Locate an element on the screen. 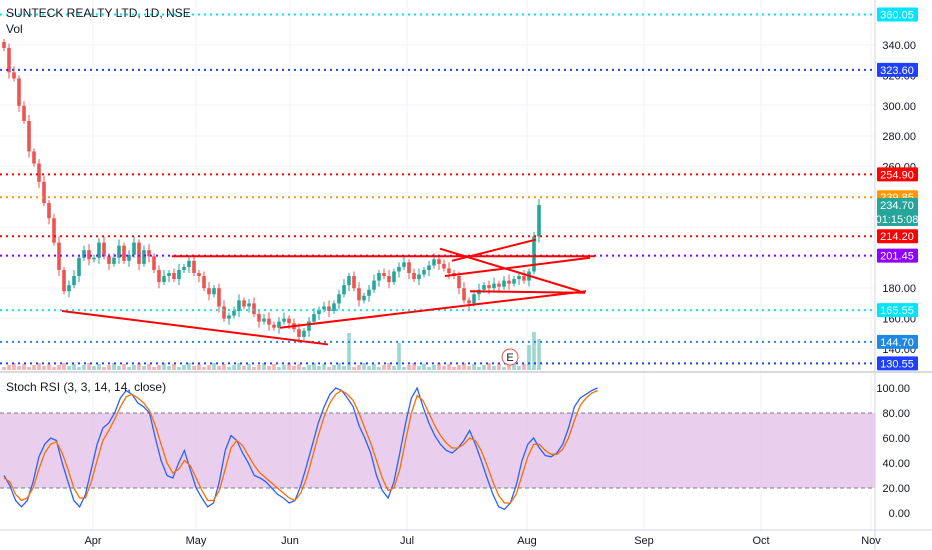 The height and width of the screenshot is (550, 932). time-tick-label: Jul is located at coordinates (407, 541).